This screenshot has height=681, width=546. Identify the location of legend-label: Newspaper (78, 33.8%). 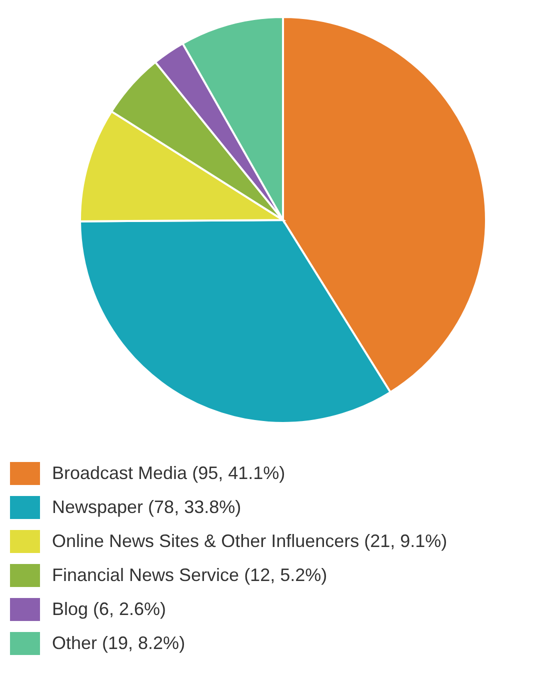
(147, 507).